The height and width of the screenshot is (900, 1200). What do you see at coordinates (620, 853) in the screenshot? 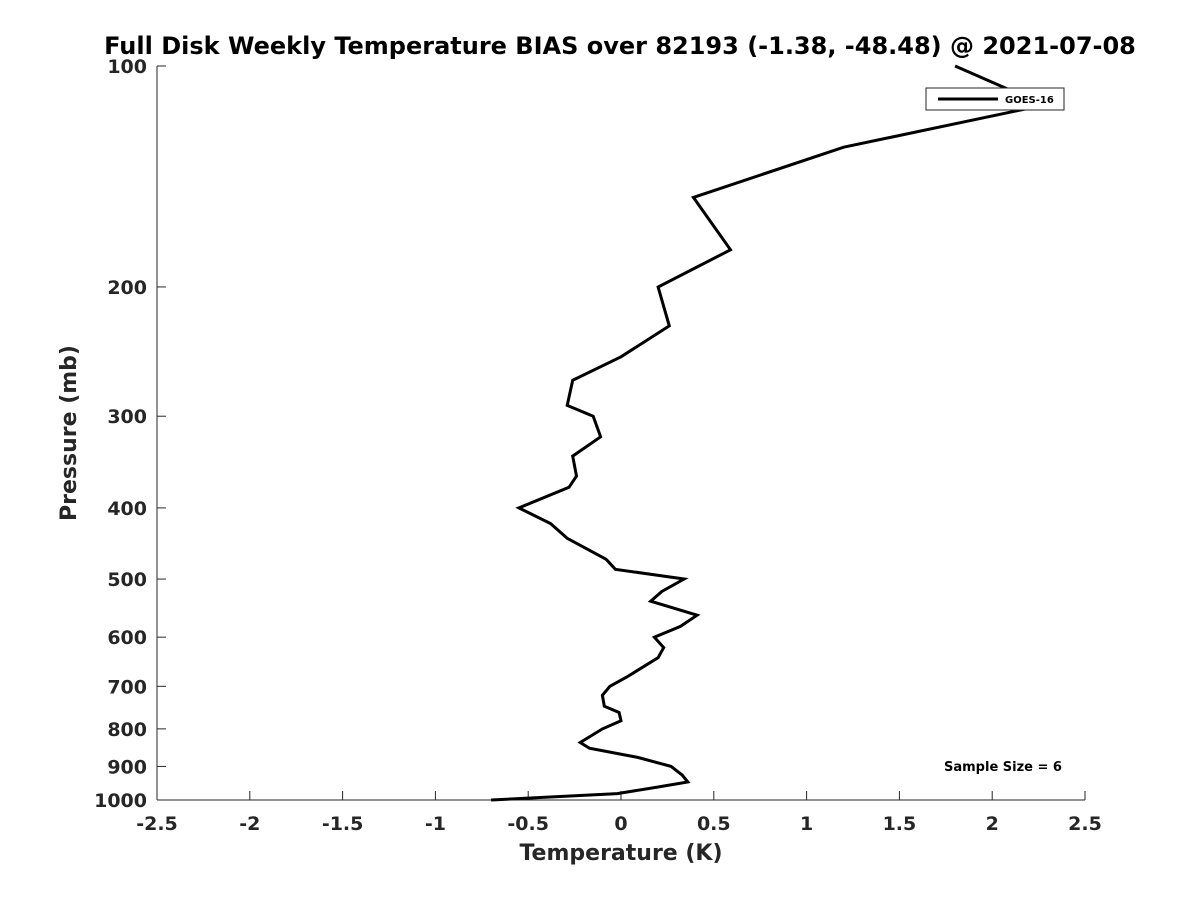
I see `x-axis-label: Temperature (K)` at bounding box center [620, 853].